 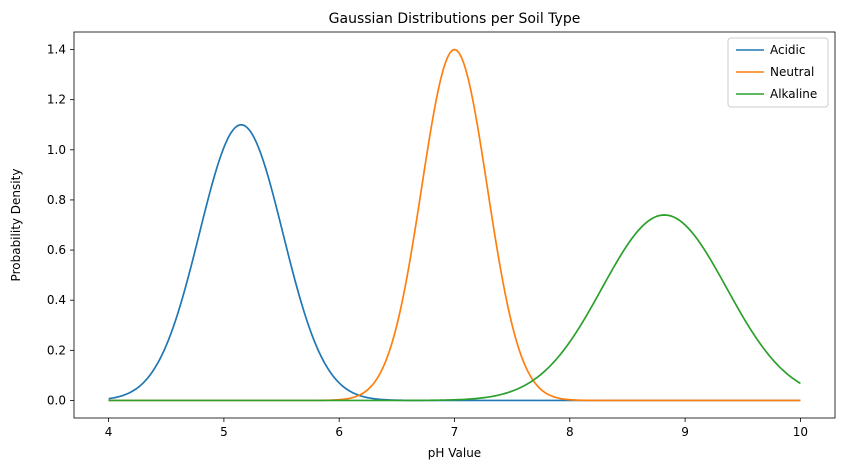 I want to click on y-tick-label: 1.0, so click(x=56, y=150).